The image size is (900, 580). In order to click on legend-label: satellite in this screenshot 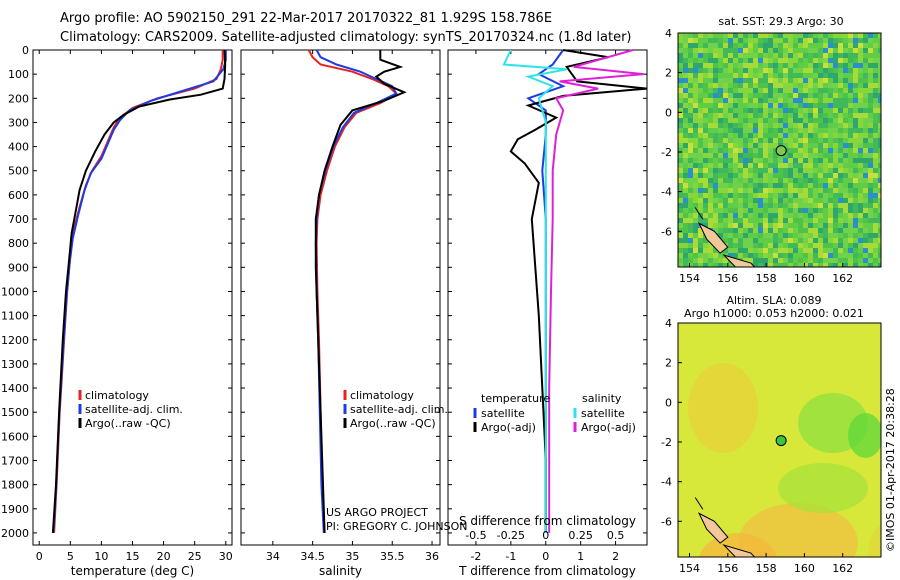, I will do `click(503, 413)`.